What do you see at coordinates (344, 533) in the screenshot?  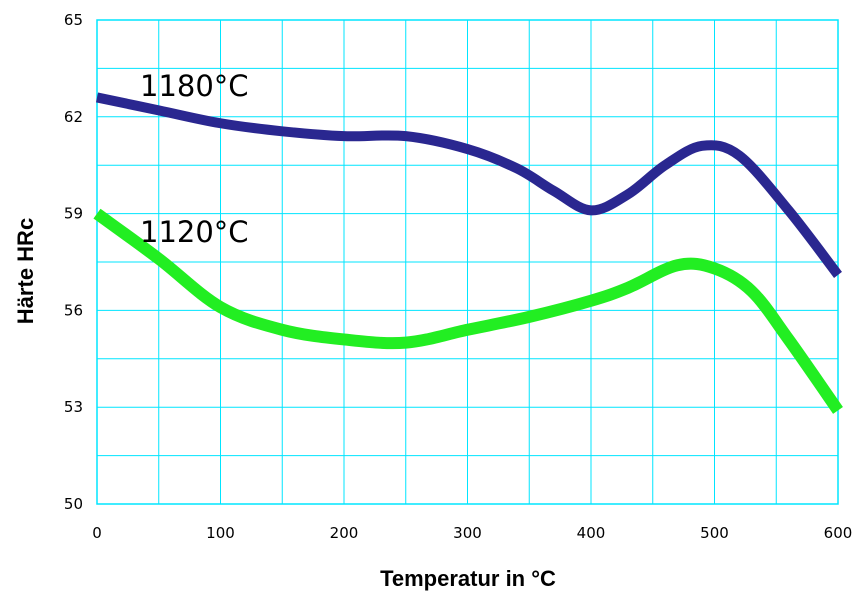 I see `x-tick-label: 200` at bounding box center [344, 533].